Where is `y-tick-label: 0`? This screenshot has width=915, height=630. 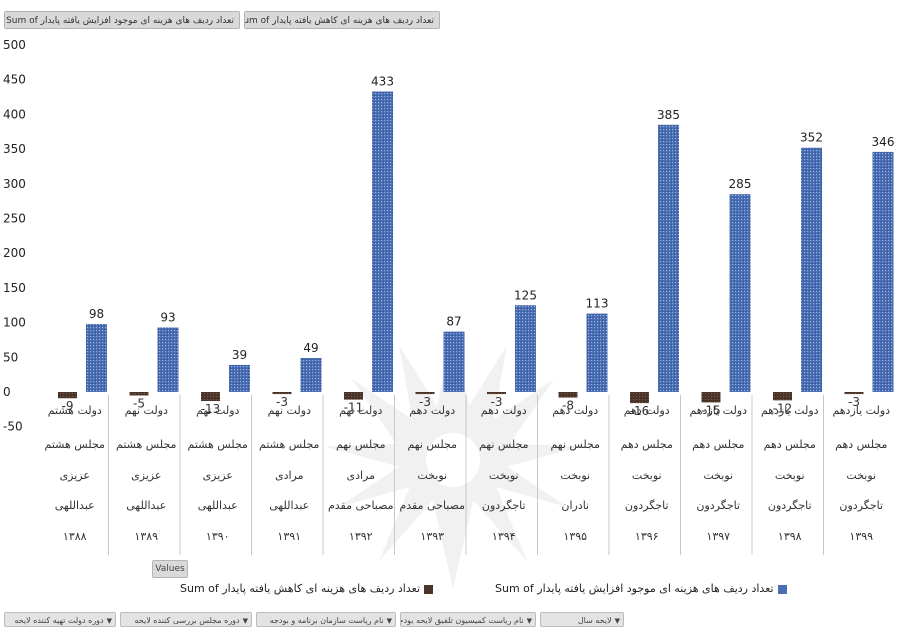
y-tick-label: 0 is located at coordinates (7, 392).